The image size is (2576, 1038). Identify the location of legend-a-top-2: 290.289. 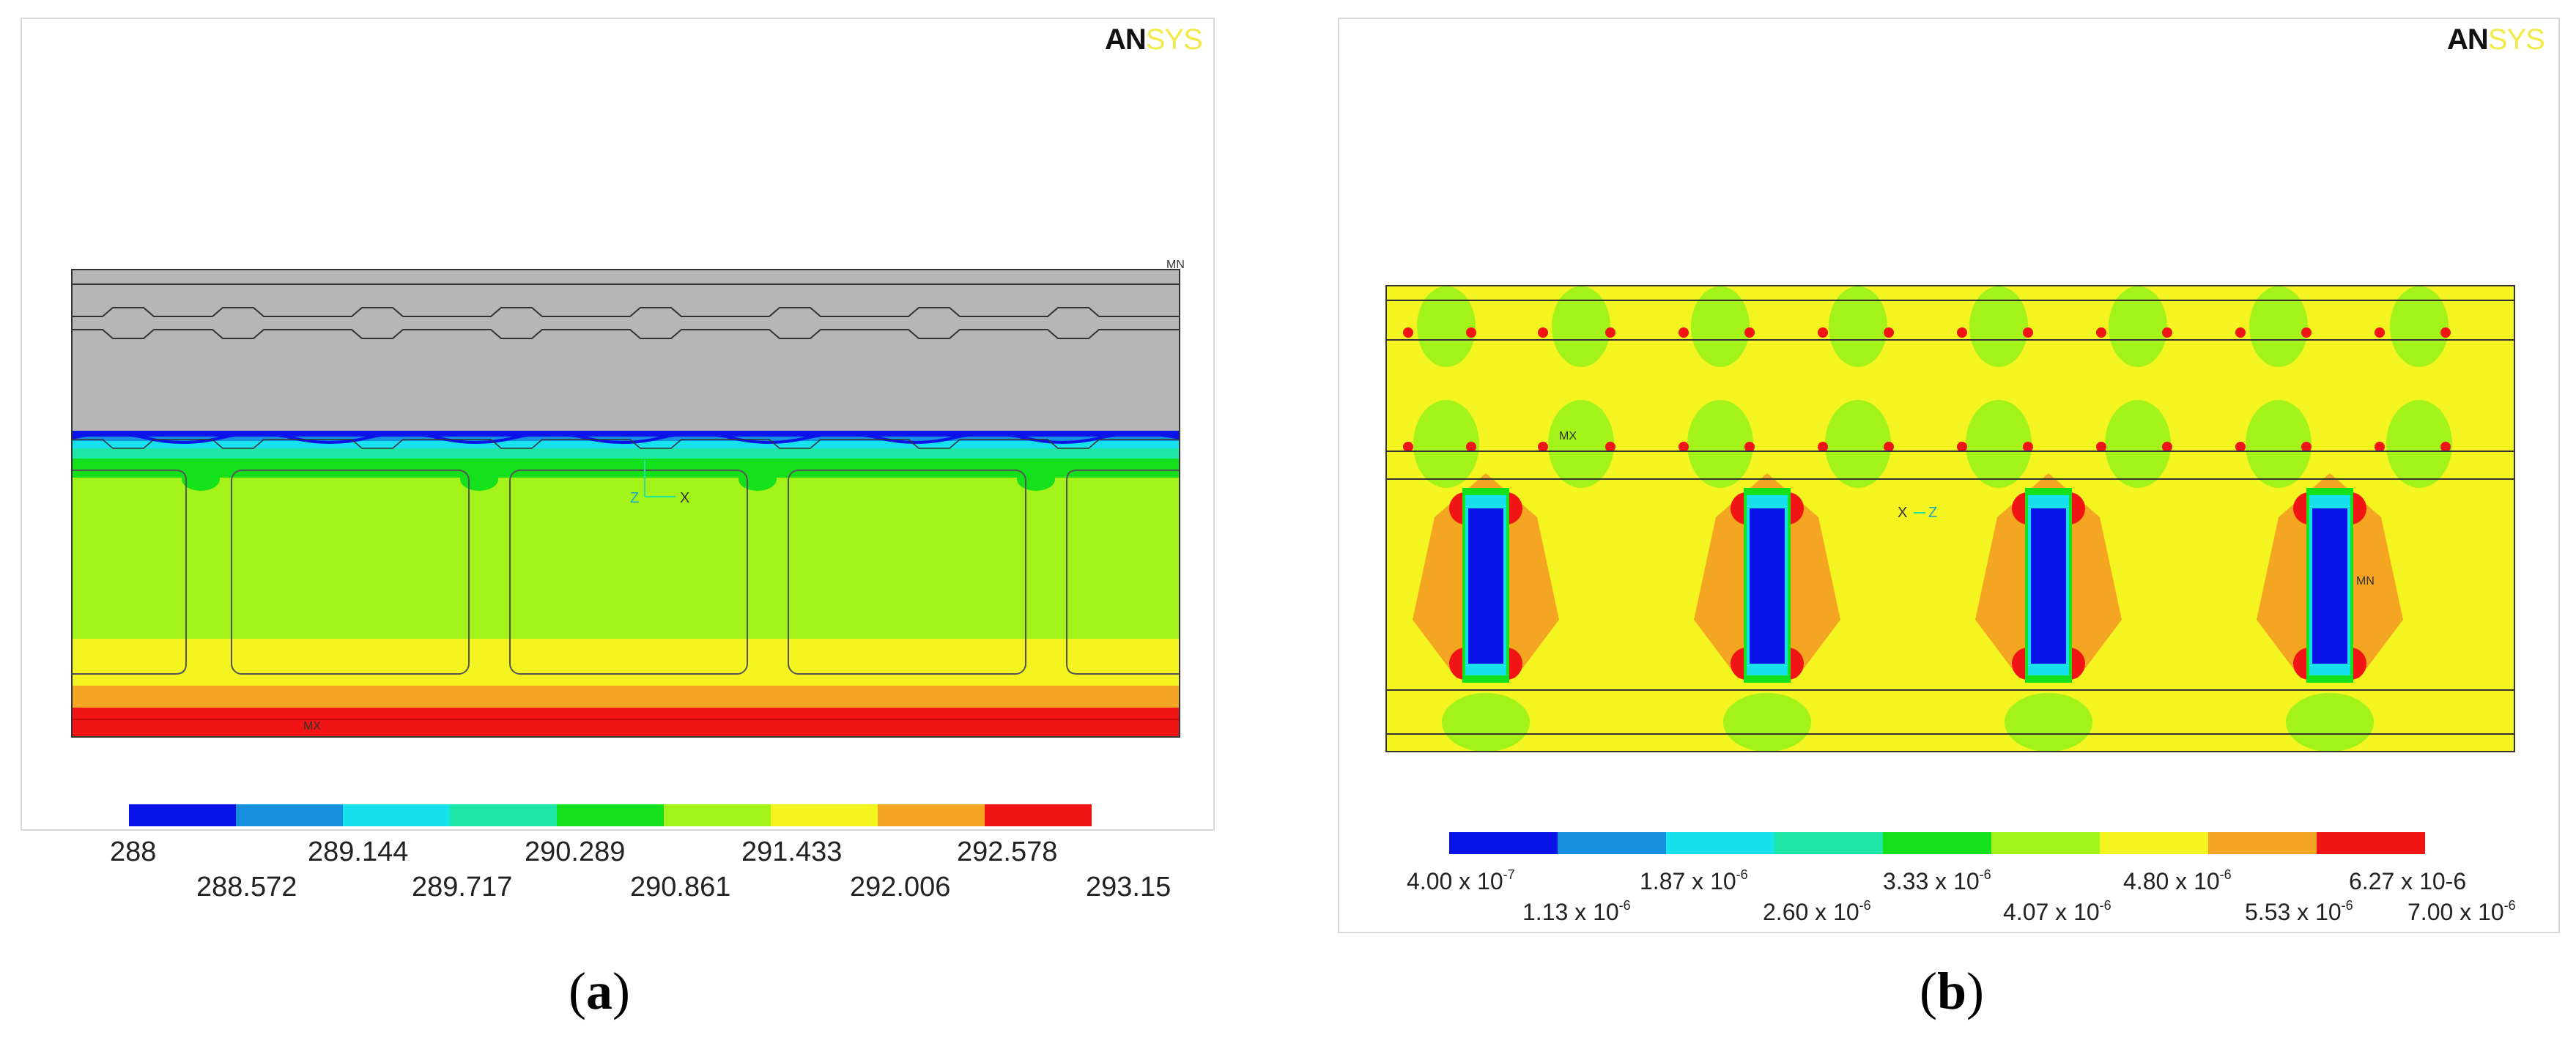
(575, 852).